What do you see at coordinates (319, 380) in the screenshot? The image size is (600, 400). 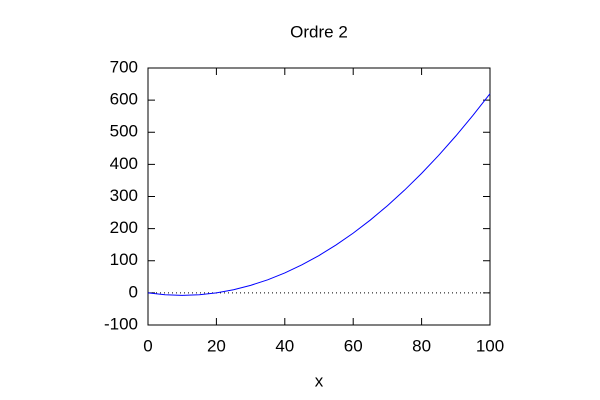 I see `x-axis-label: x` at bounding box center [319, 380].